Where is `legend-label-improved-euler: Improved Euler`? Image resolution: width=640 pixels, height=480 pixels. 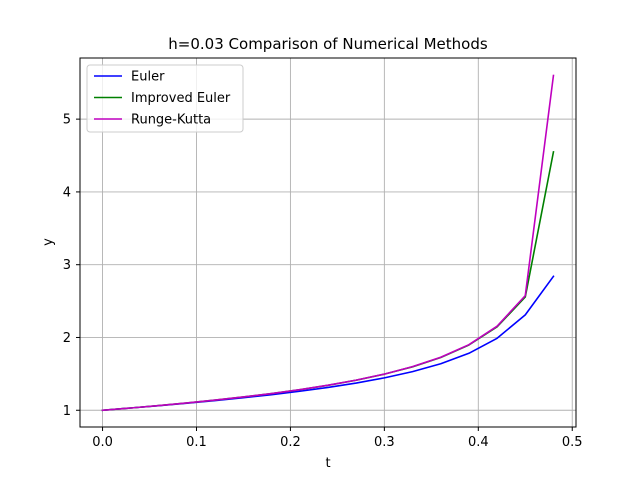
legend-label-improved-euler: Improved Euler is located at coordinates (181, 98).